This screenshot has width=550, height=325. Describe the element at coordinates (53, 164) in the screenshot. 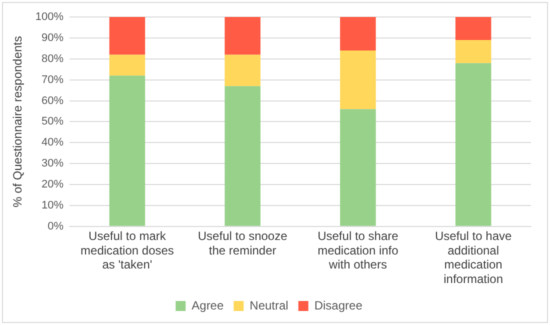

I see `y-tick-label: 30%` at that location.